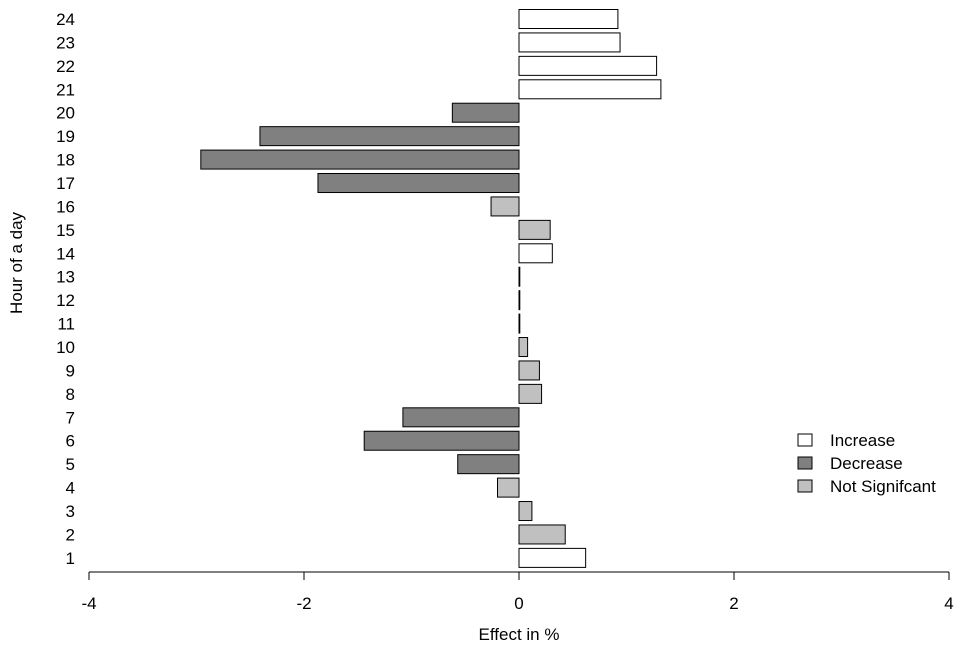  Describe the element at coordinates (65, 230) in the screenshot. I see `y-tick-label: 15` at that location.